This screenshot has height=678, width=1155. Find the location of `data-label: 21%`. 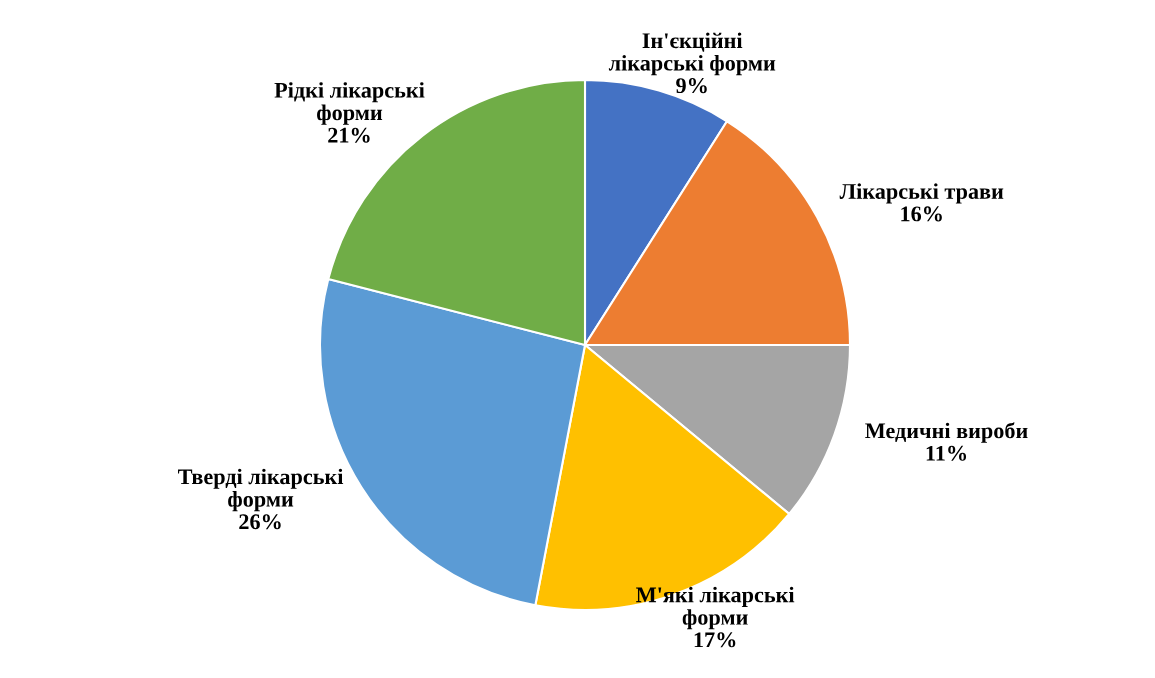

data-label: 21% is located at coordinates (349, 135).